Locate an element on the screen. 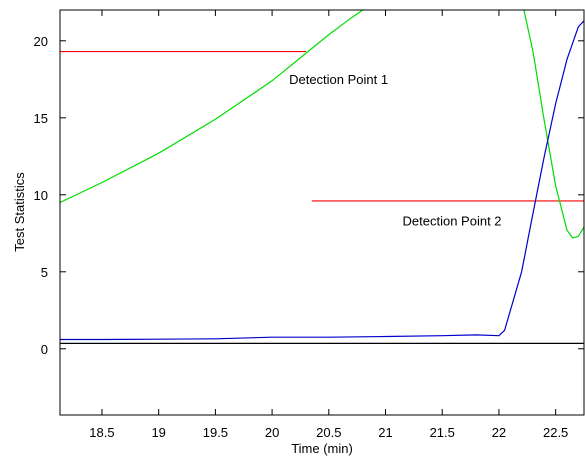 Image resolution: width=585 pixels, height=462 pixels. y-axis-tick-labels: 0 5 10 15 20 is located at coordinates (41, 195).